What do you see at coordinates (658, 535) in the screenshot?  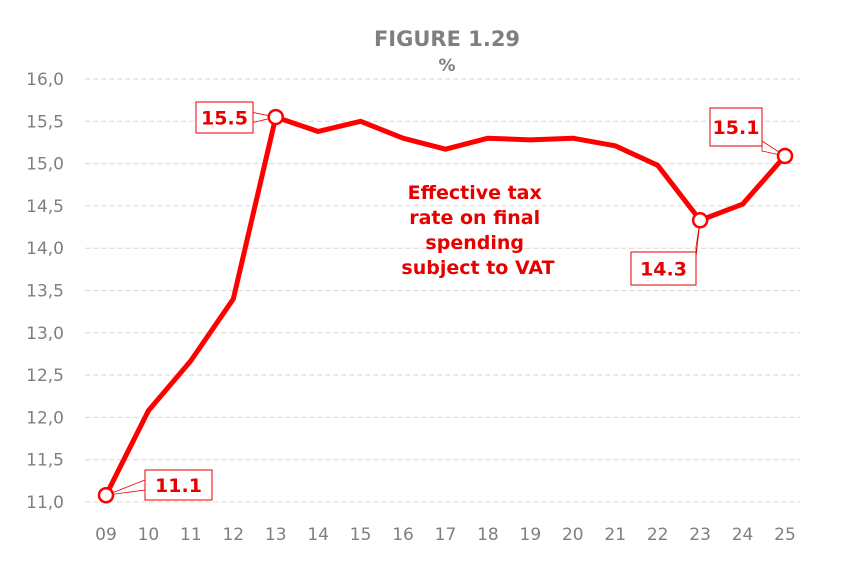 I see `x-tick-label: 22` at bounding box center [658, 535].